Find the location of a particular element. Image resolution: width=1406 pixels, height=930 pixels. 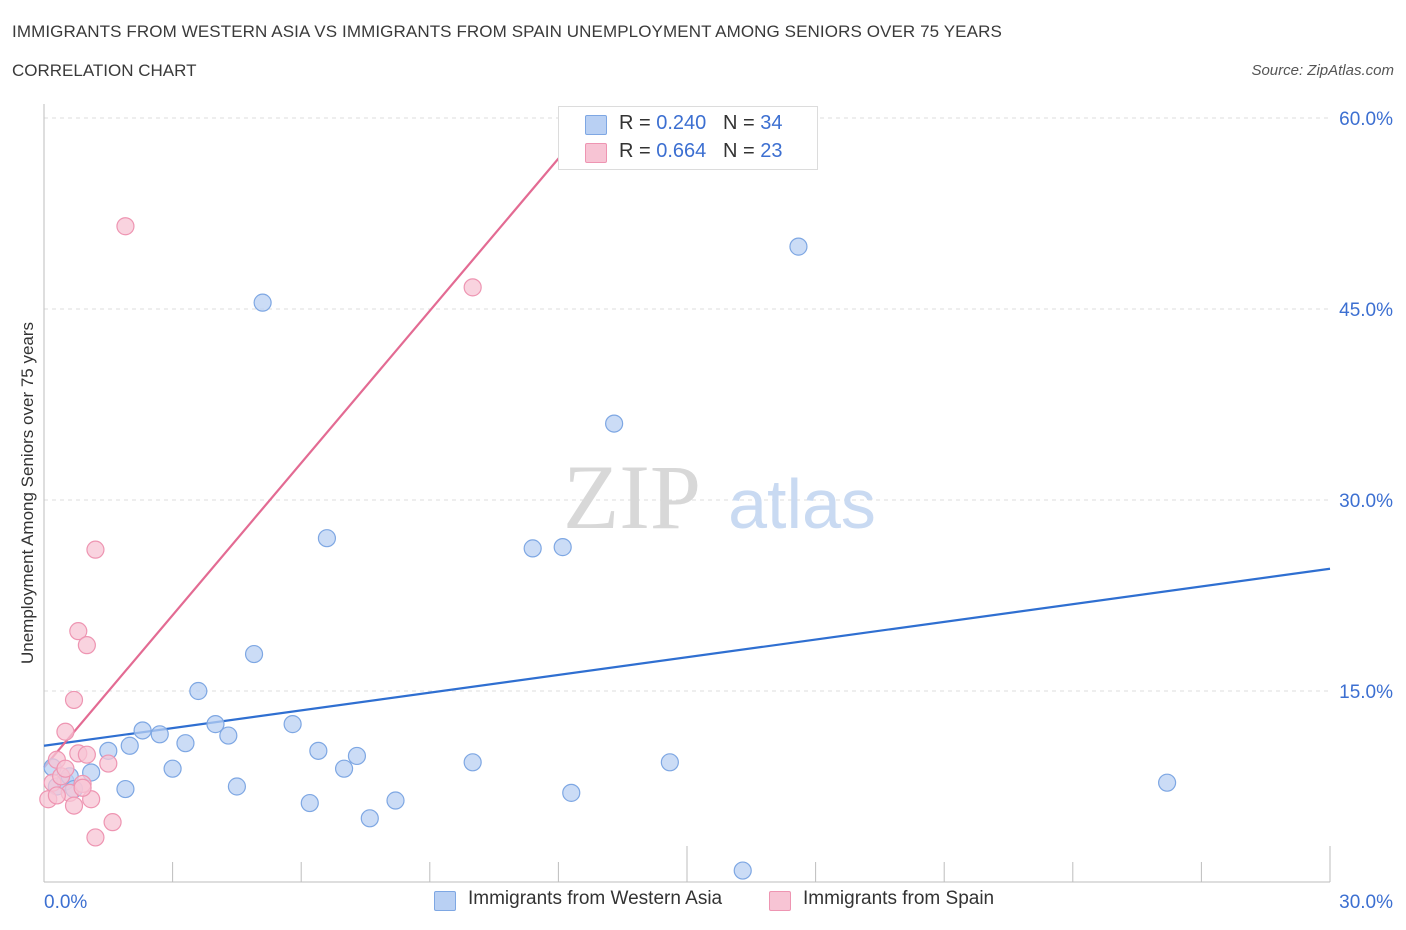

western-asia-legend-label: Immigrants from Western Asia is located at coordinates (595, 898).